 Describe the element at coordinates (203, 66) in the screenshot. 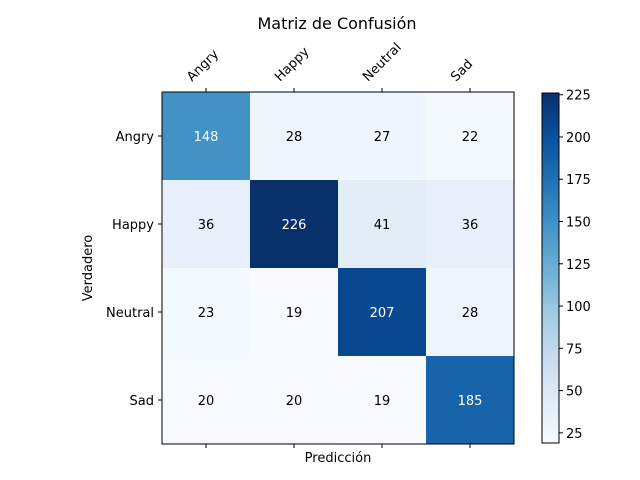

I see `x-tick-label: Angry` at that location.